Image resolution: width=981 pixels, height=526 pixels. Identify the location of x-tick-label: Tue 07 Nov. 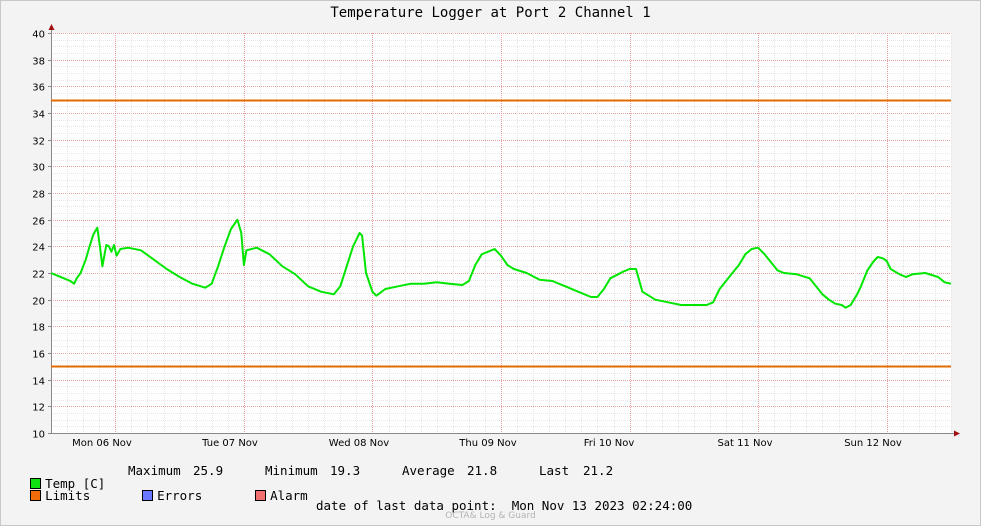
(229, 443).